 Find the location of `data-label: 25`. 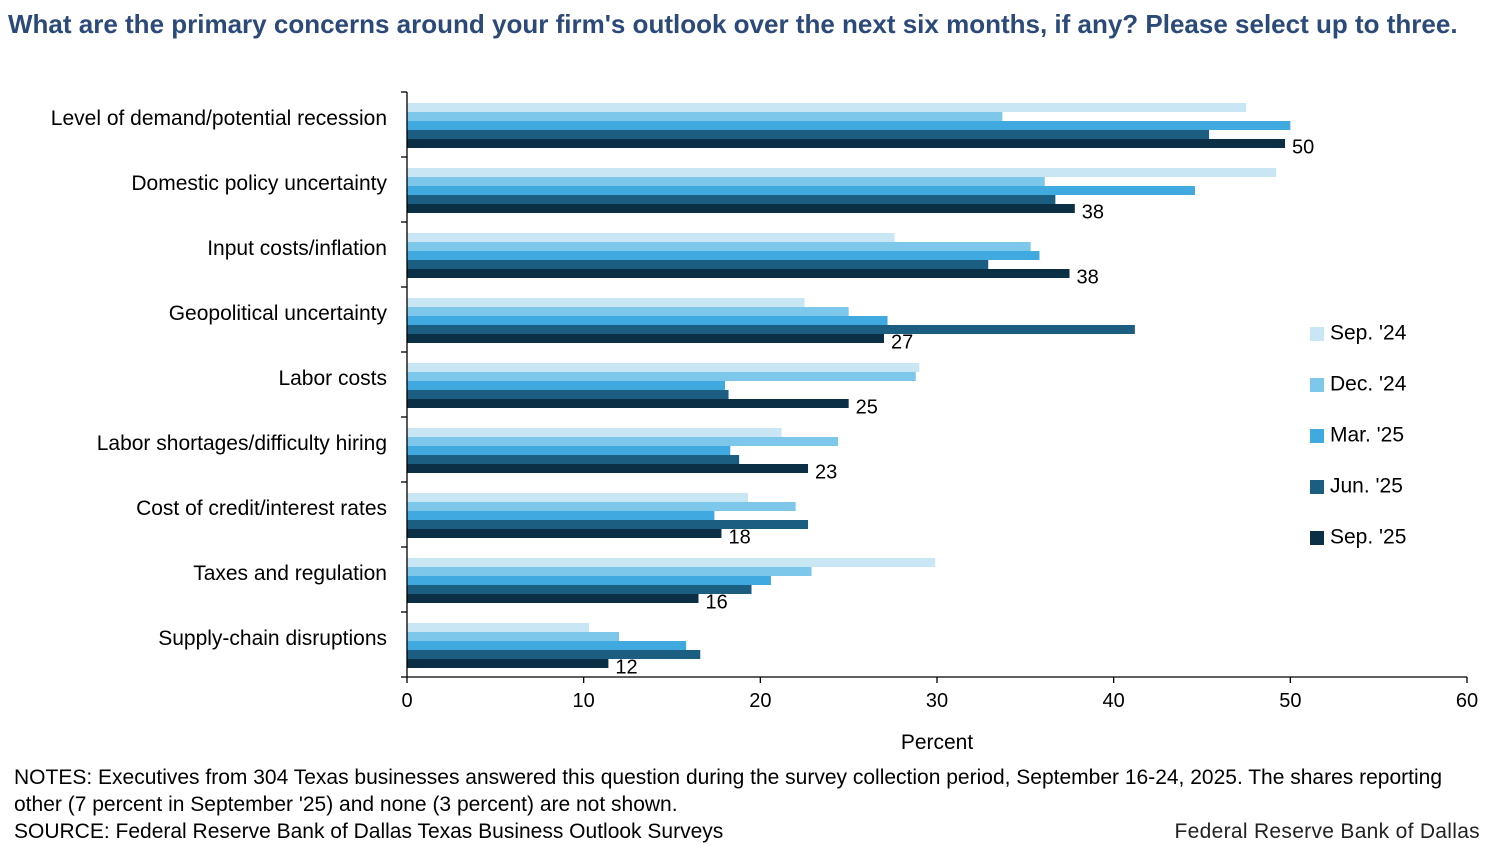

data-label: 25 is located at coordinates (867, 407).